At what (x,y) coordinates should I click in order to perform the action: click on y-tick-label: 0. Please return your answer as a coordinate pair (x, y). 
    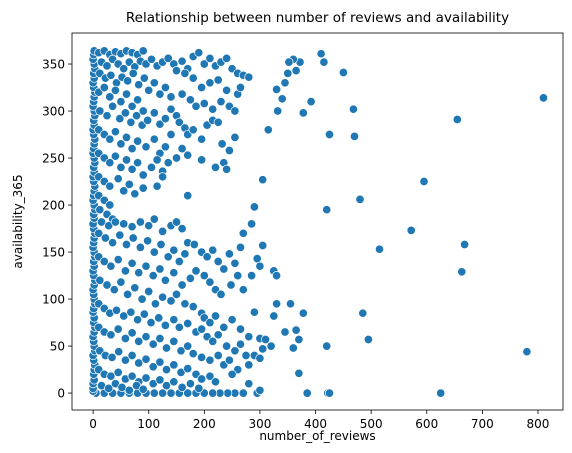
    Looking at the image, I should click on (61, 394).